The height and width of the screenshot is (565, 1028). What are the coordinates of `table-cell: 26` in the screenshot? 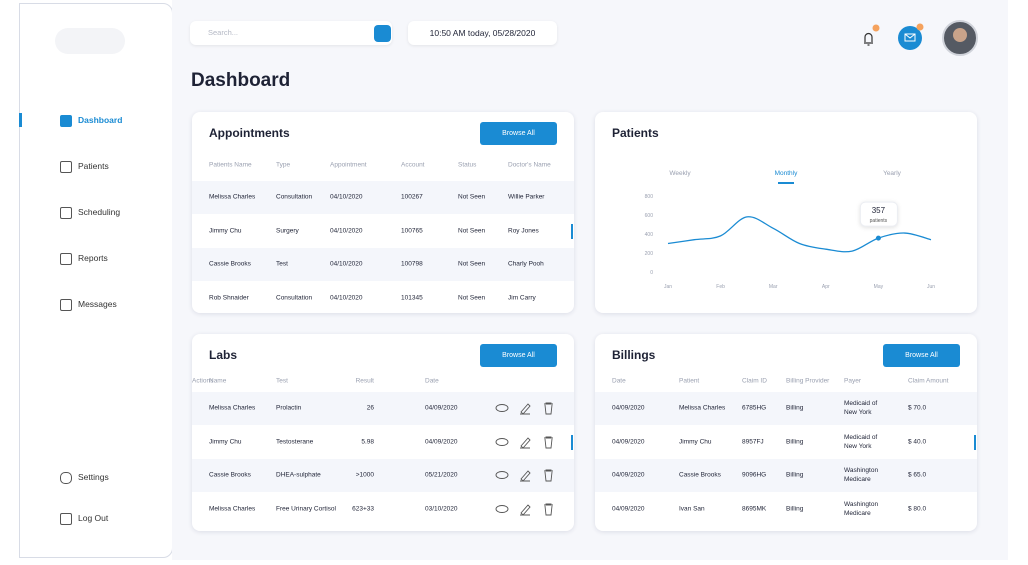 It's located at (370, 408).